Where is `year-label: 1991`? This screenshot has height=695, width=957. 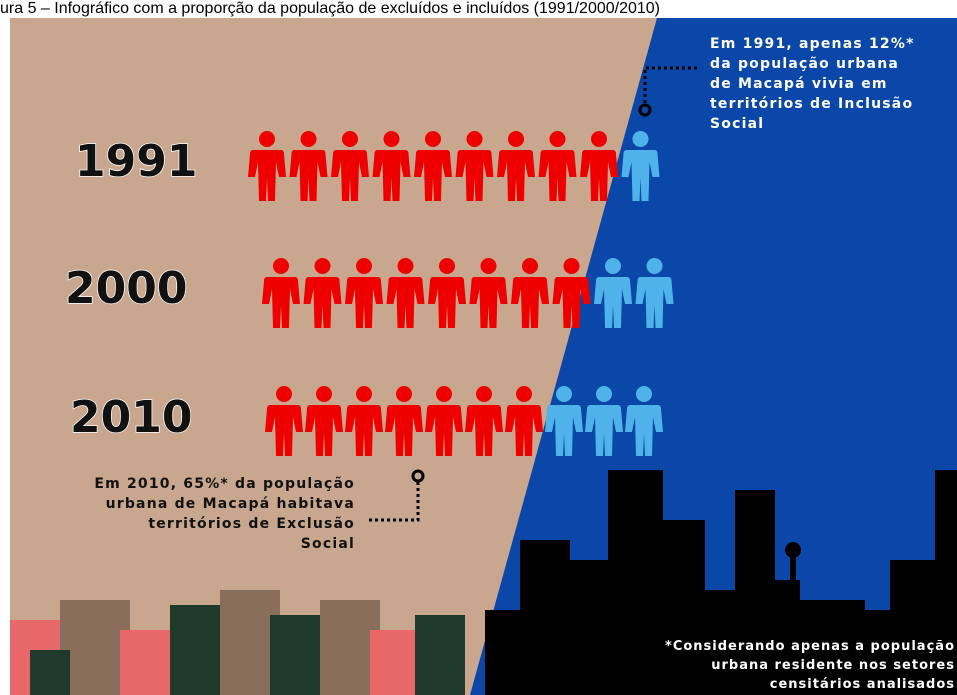
year-label: 1991 is located at coordinates (136, 161).